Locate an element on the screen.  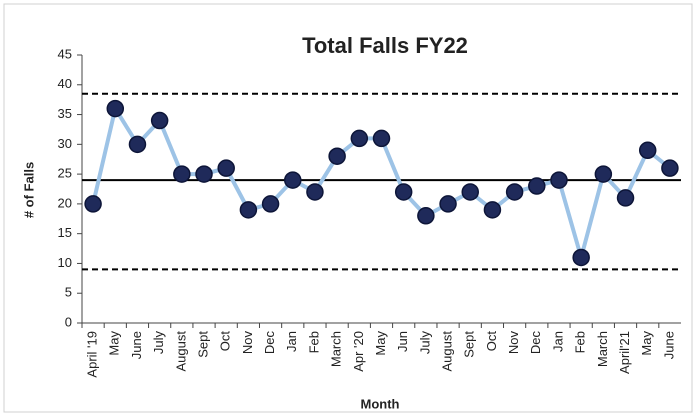
y-tick-label: 30 is located at coordinates (65, 143).